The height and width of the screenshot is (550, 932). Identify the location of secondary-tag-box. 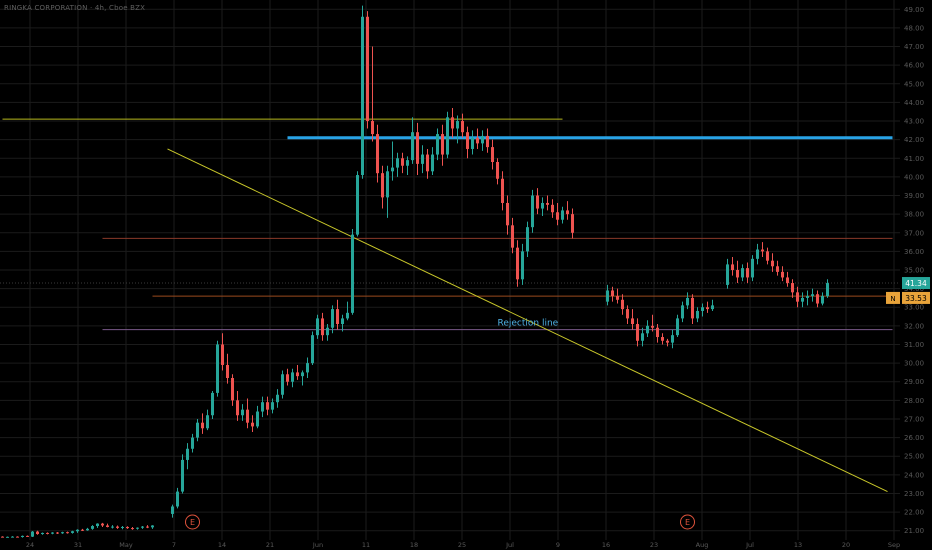
(893, 297).